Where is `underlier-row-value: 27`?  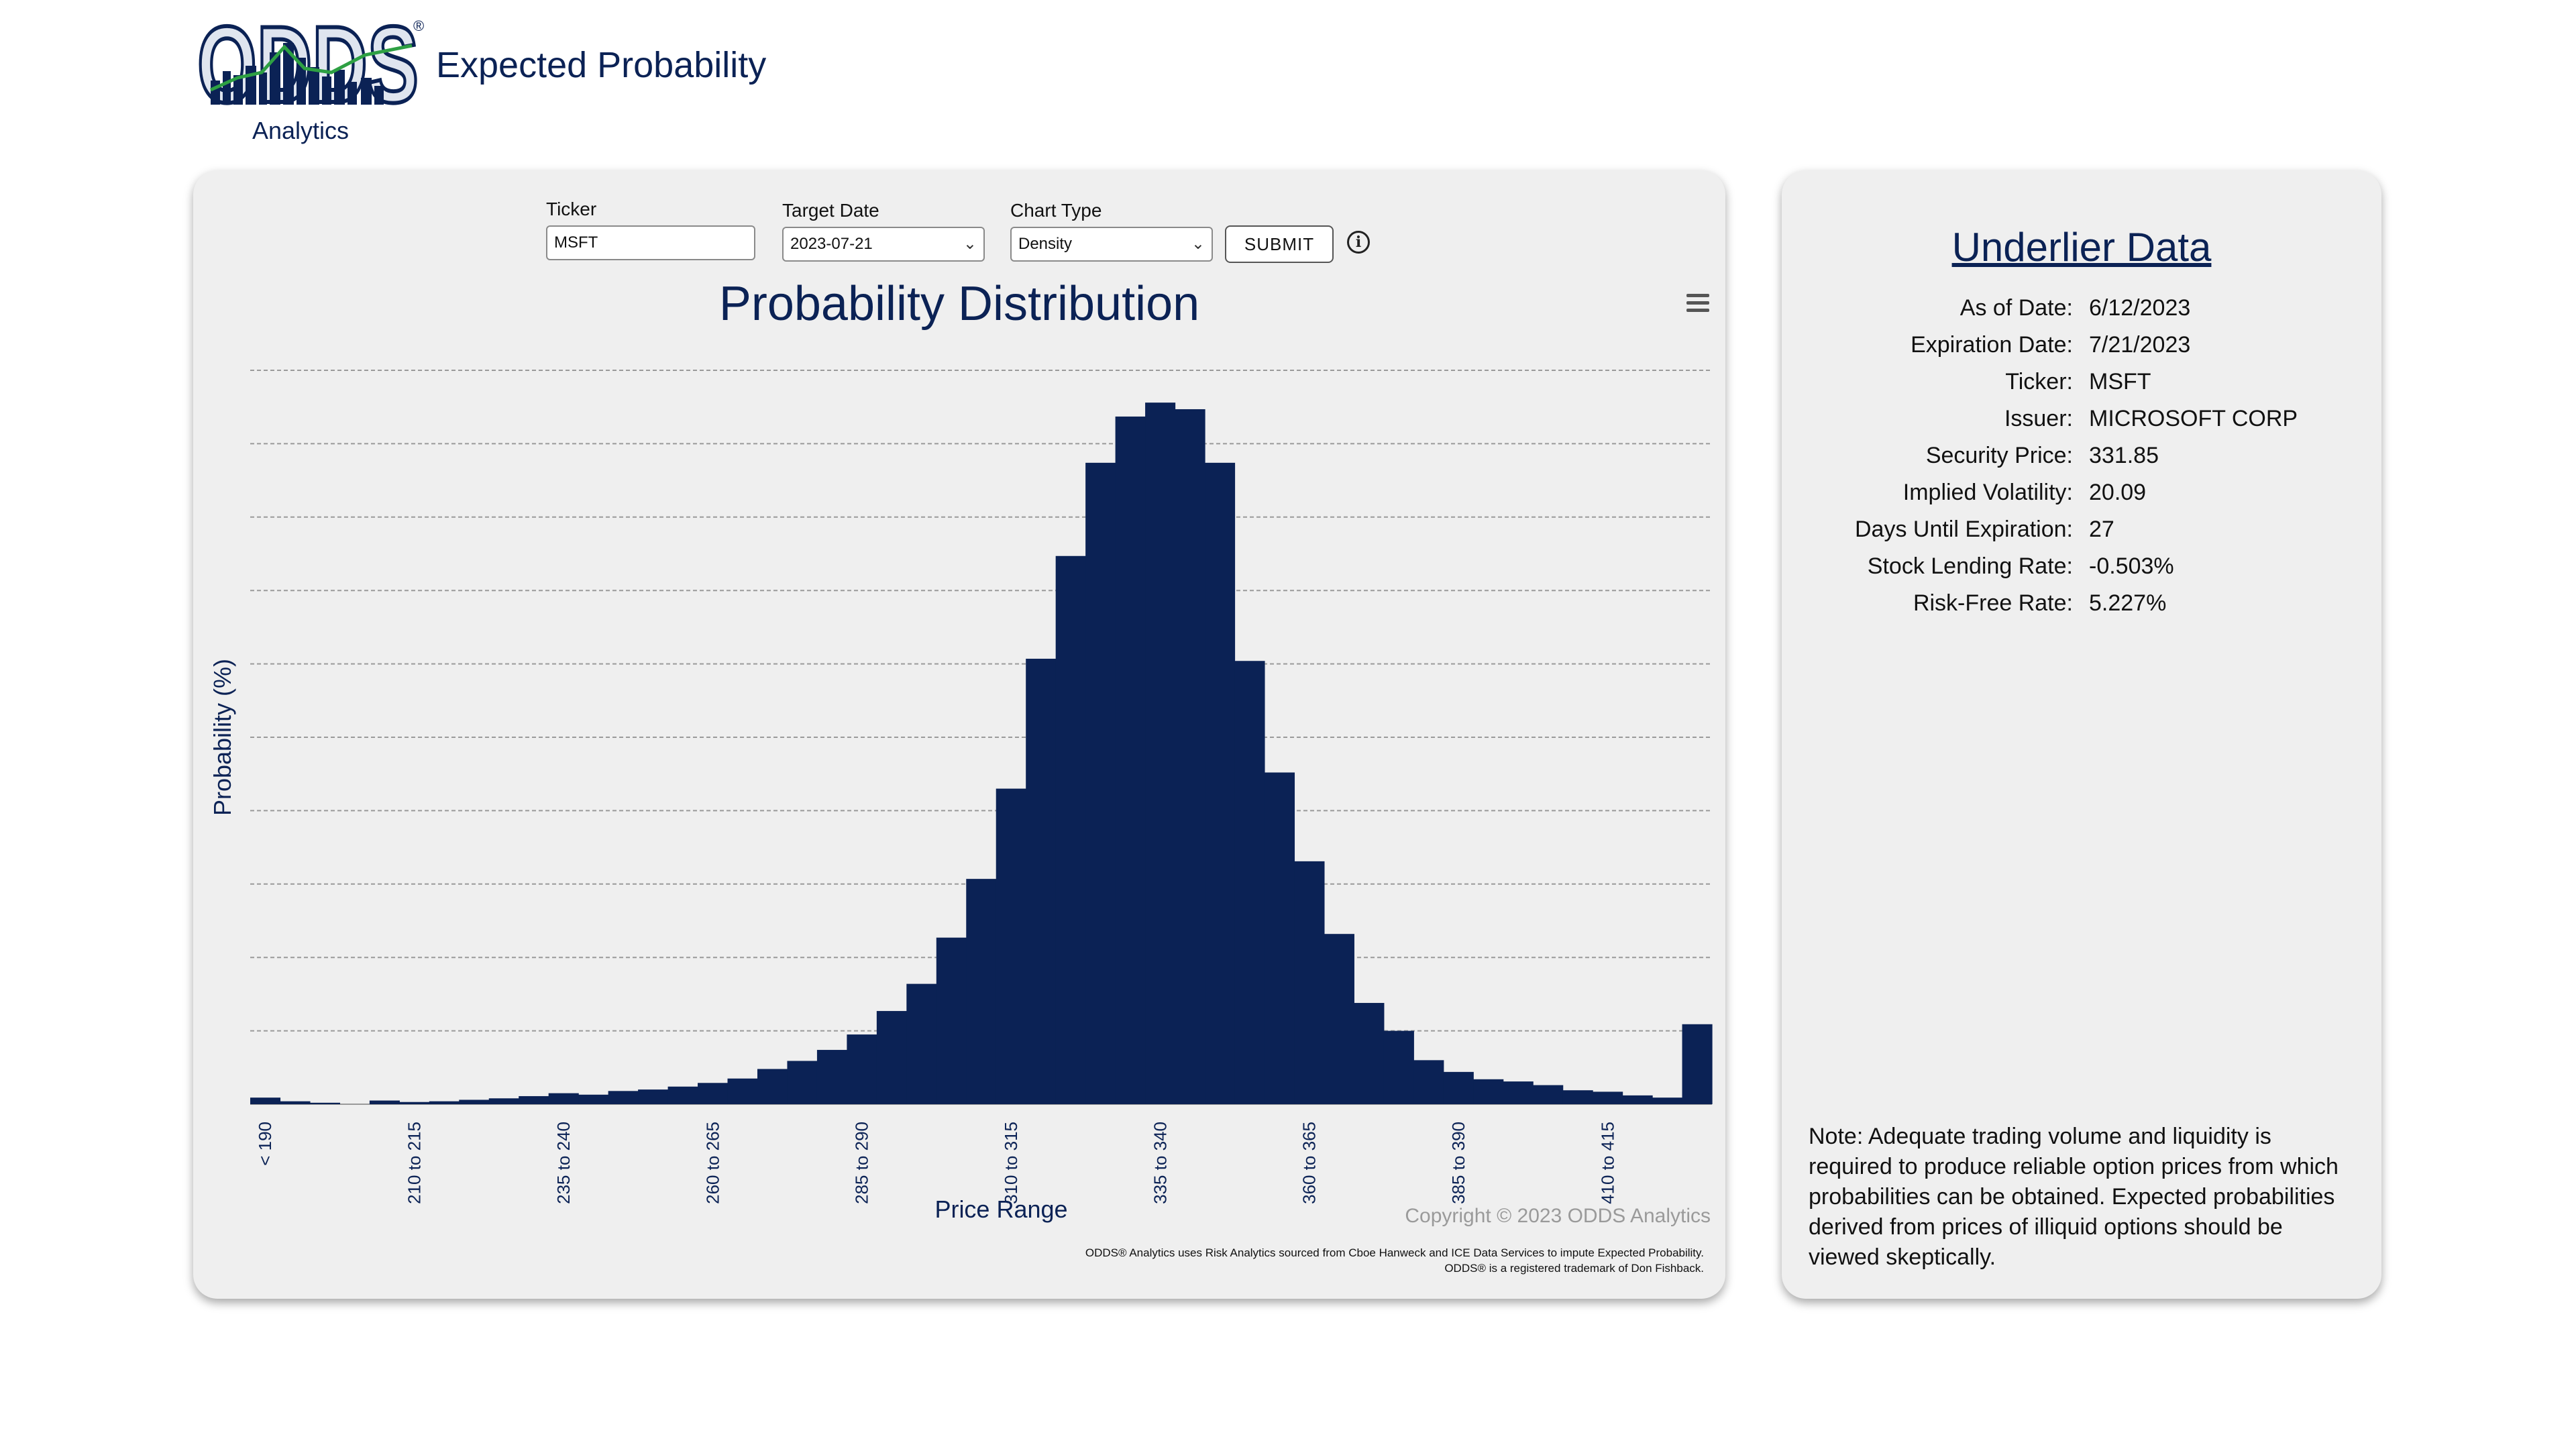
underlier-row-value: 27 is located at coordinates (2101, 529).